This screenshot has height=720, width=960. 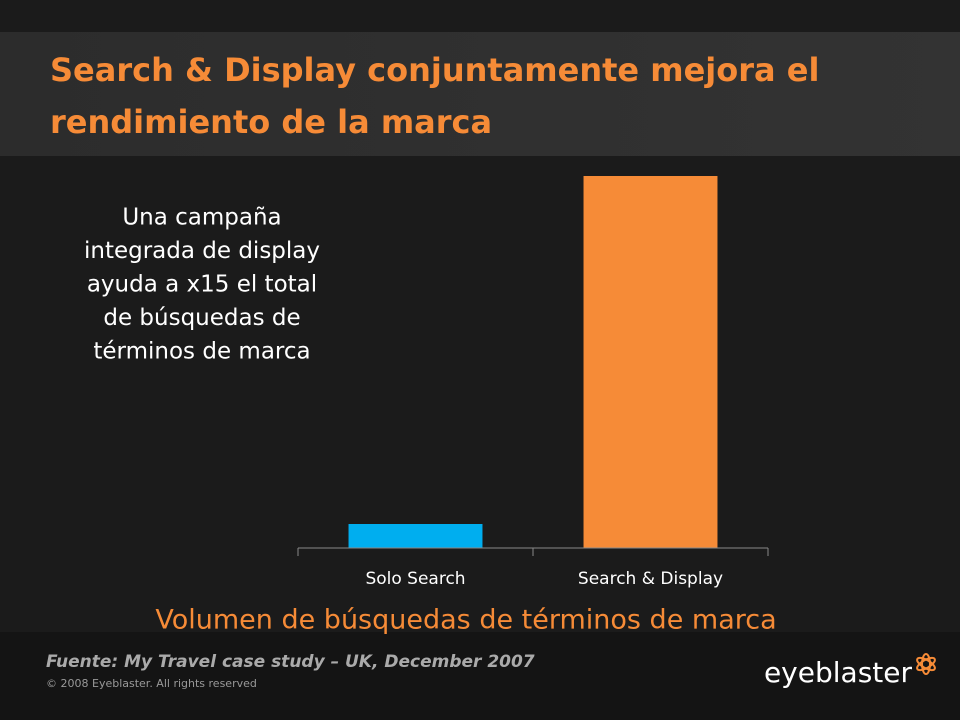 What do you see at coordinates (201, 218) in the screenshot?
I see `annotation: Una campaña` at bounding box center [201, 218].